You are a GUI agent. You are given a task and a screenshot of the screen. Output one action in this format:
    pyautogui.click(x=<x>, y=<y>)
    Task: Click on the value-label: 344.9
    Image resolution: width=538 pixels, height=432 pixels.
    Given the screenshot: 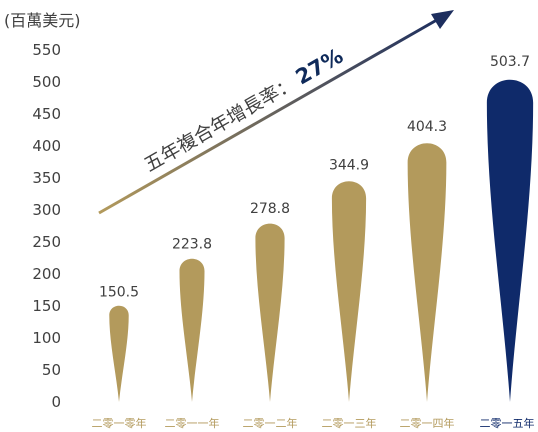 What is the action you would take?
    pyautogui.click(x=349, y=166)
    